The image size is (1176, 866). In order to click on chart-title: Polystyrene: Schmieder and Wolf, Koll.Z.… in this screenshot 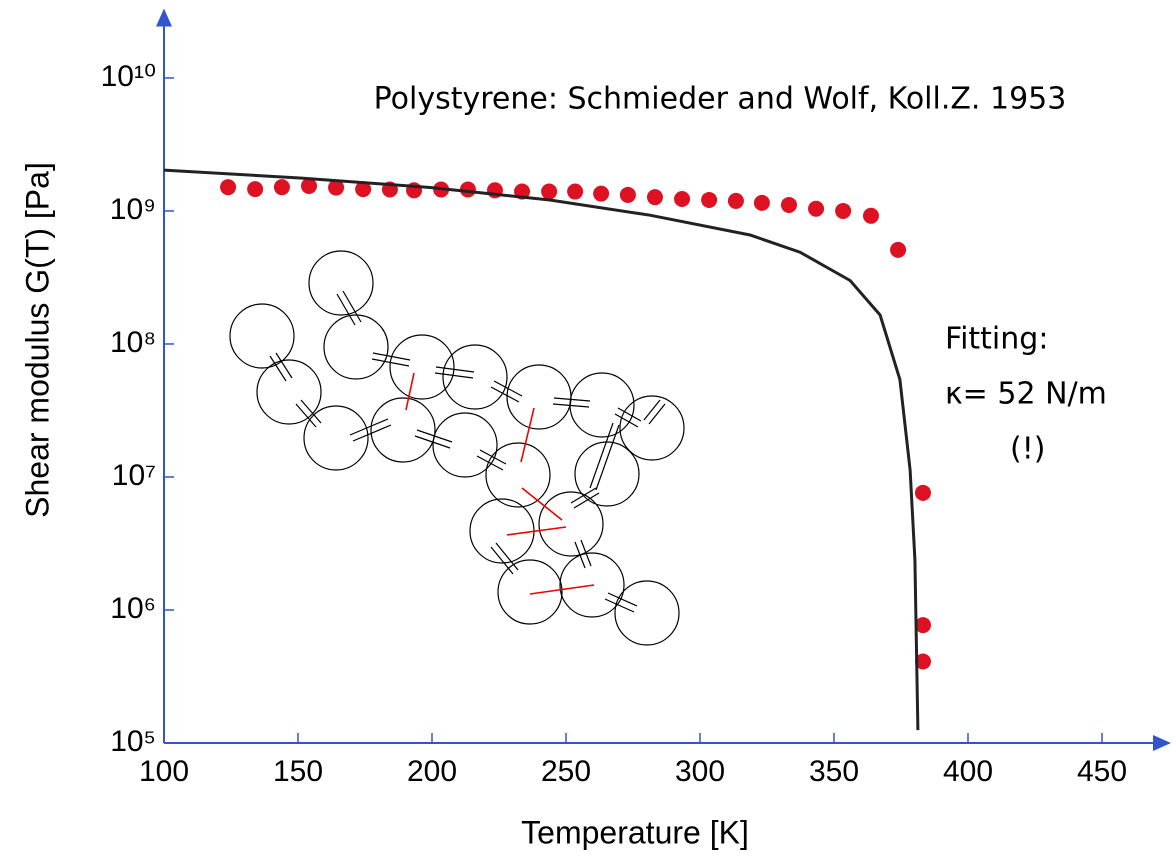, I will do `click(720, 99)`.